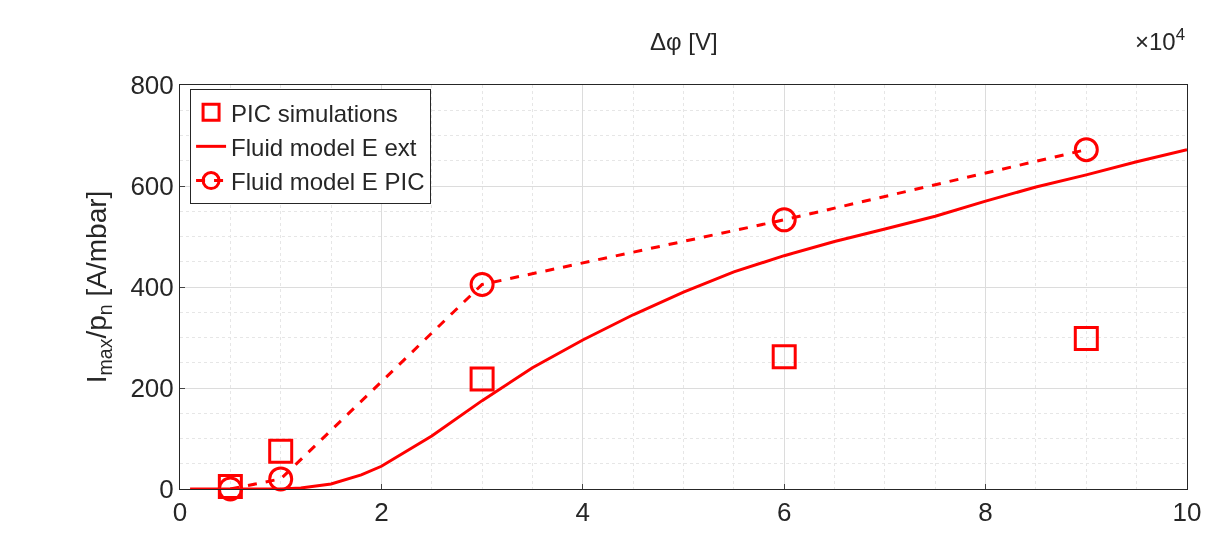  I want to click on y-tick-label: 800, so click(152, 85).